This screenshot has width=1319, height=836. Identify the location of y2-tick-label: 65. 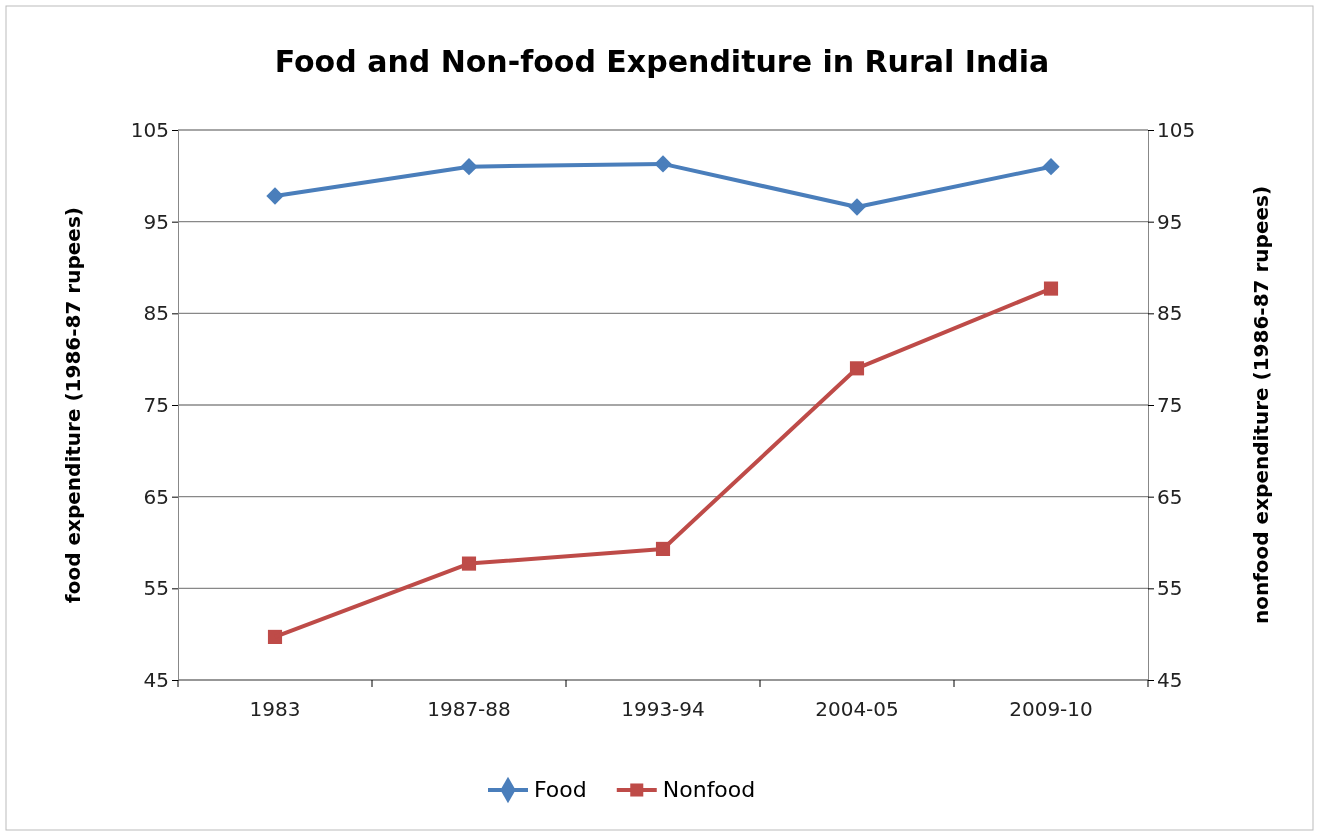
(1170, 496).